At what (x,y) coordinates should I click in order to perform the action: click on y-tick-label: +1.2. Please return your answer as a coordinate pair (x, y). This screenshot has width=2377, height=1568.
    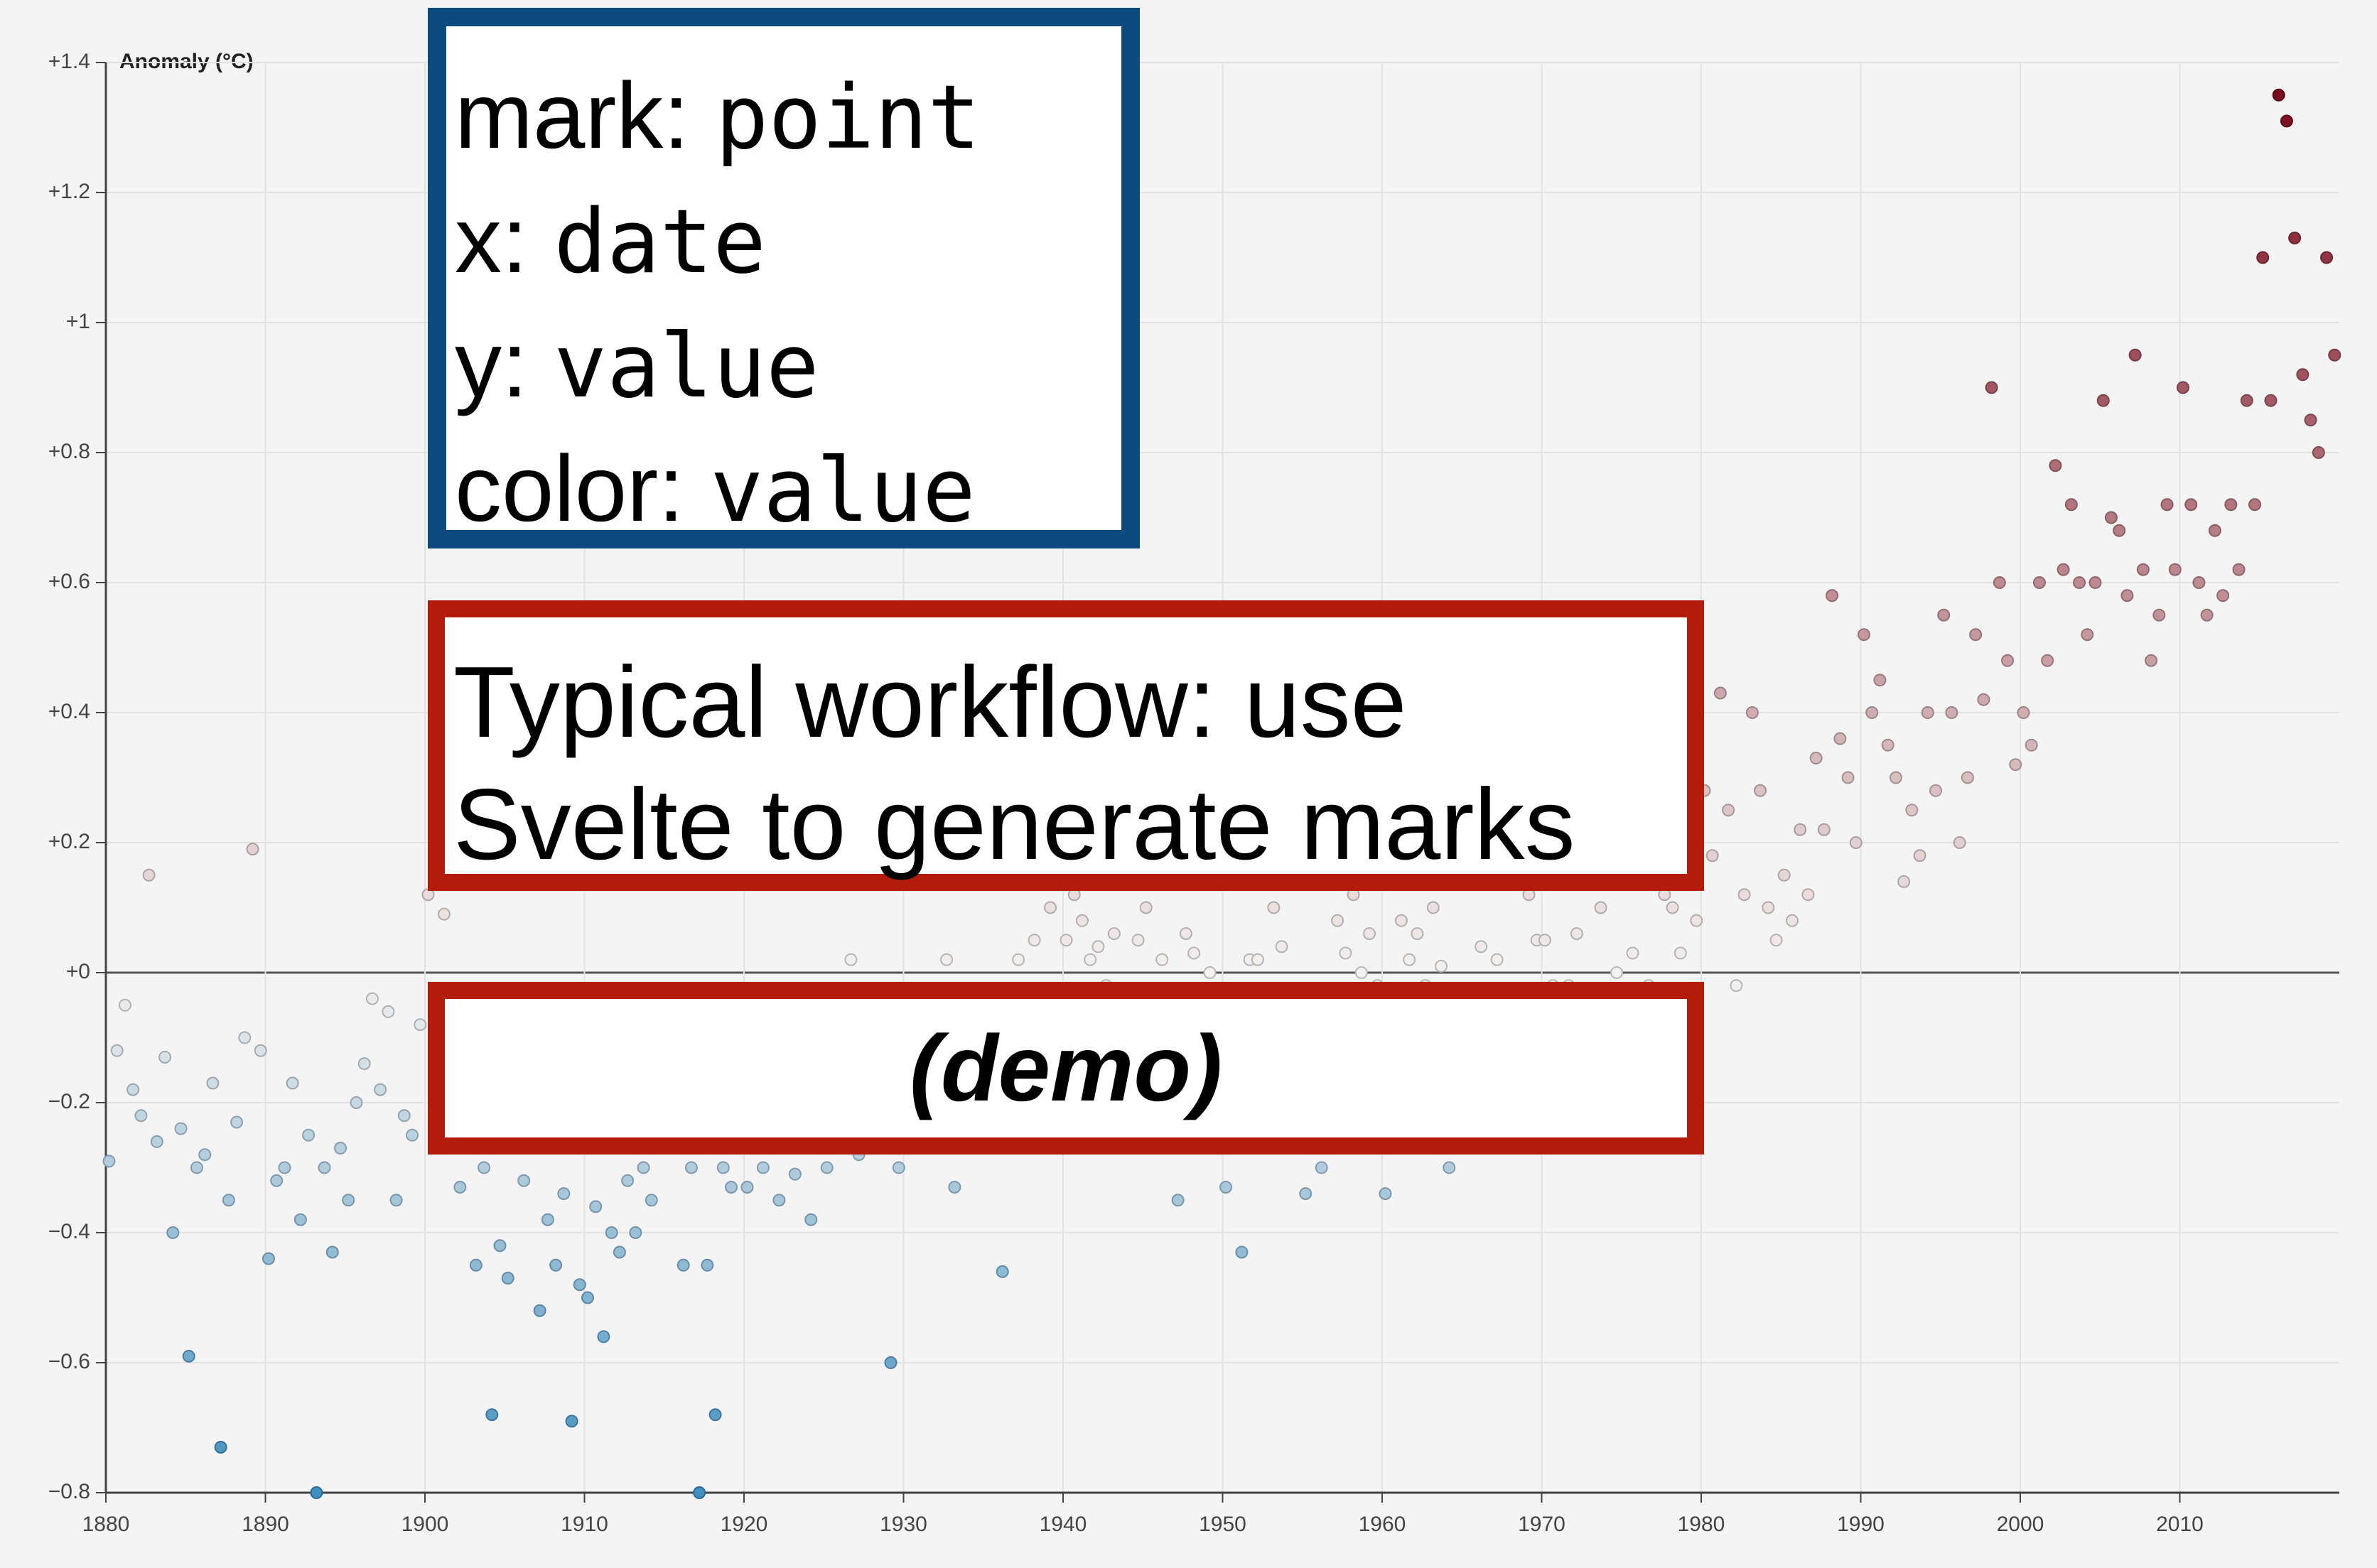
    Looking at the image, I should click on (69, 191).